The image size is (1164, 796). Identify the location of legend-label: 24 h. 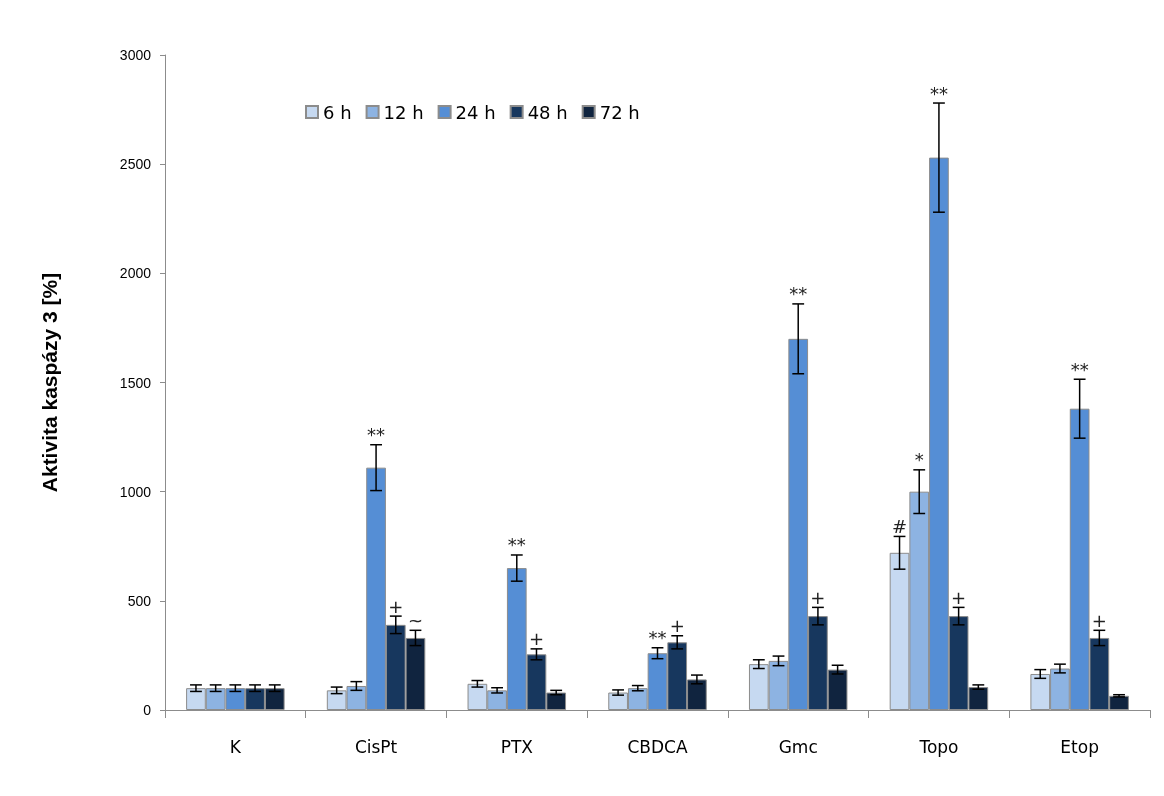
(475, 112).